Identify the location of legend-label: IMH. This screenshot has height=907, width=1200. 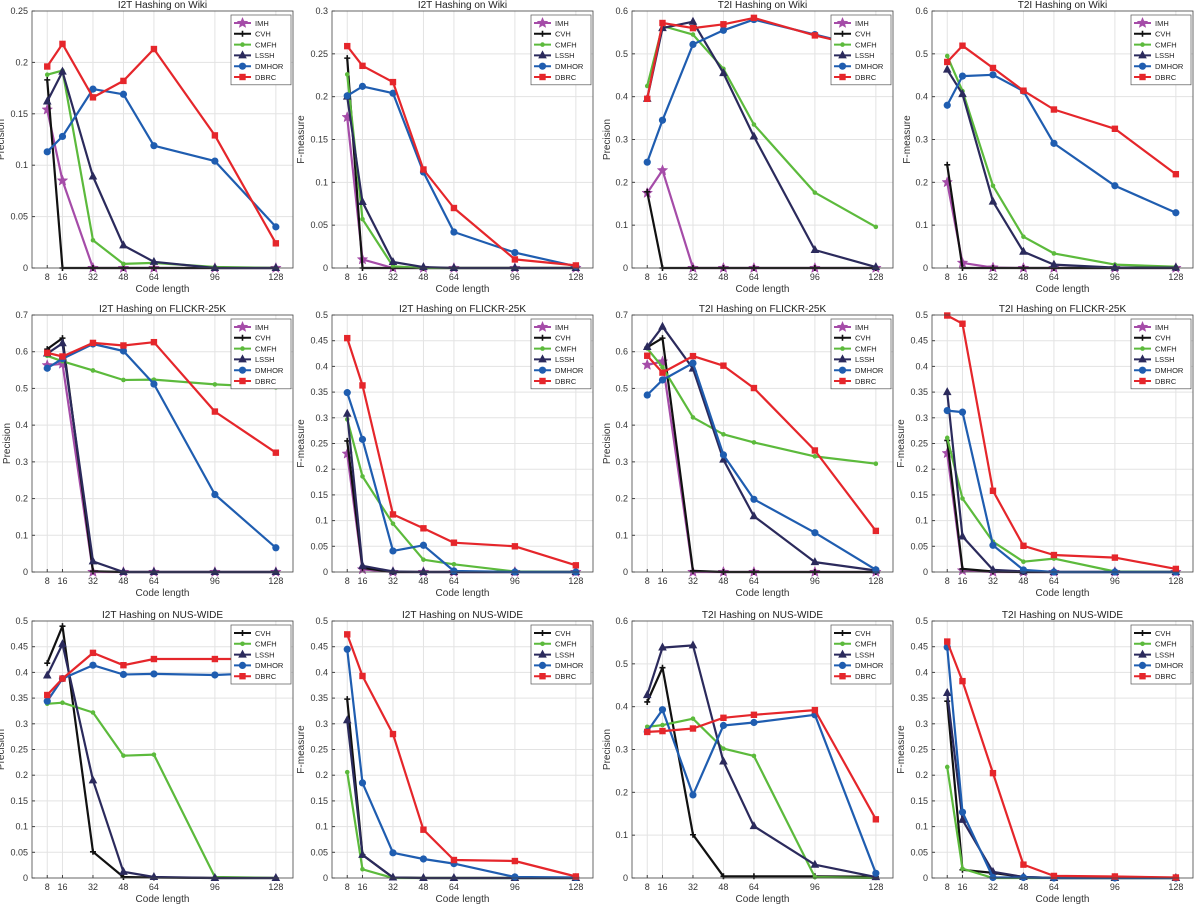
(862, 327).